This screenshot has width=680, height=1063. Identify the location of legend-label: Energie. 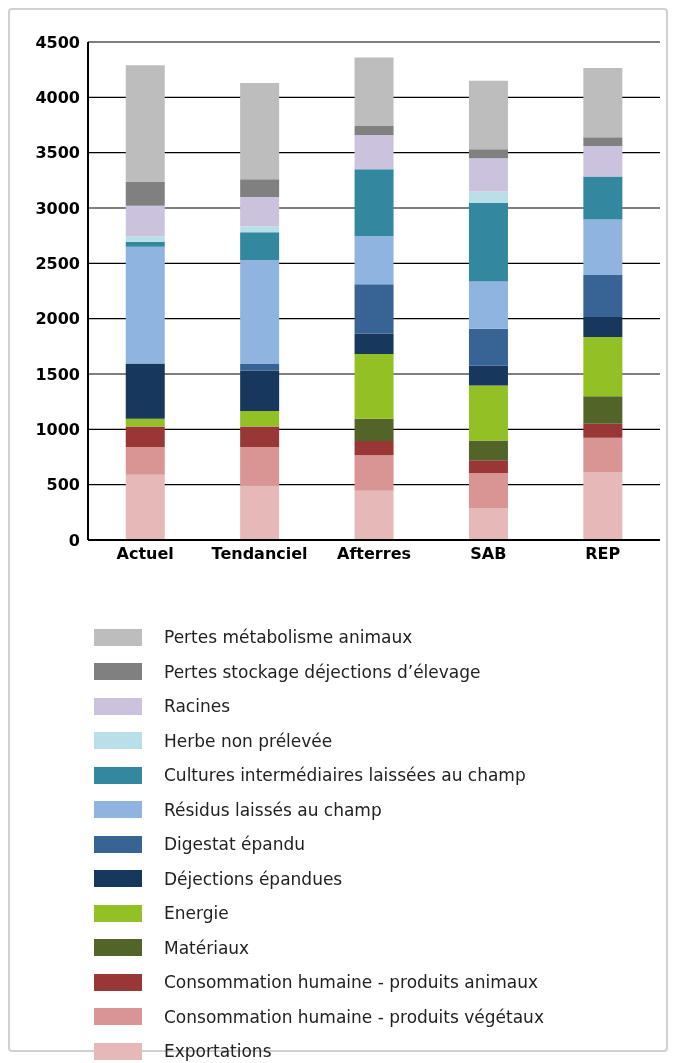
(196, 913).